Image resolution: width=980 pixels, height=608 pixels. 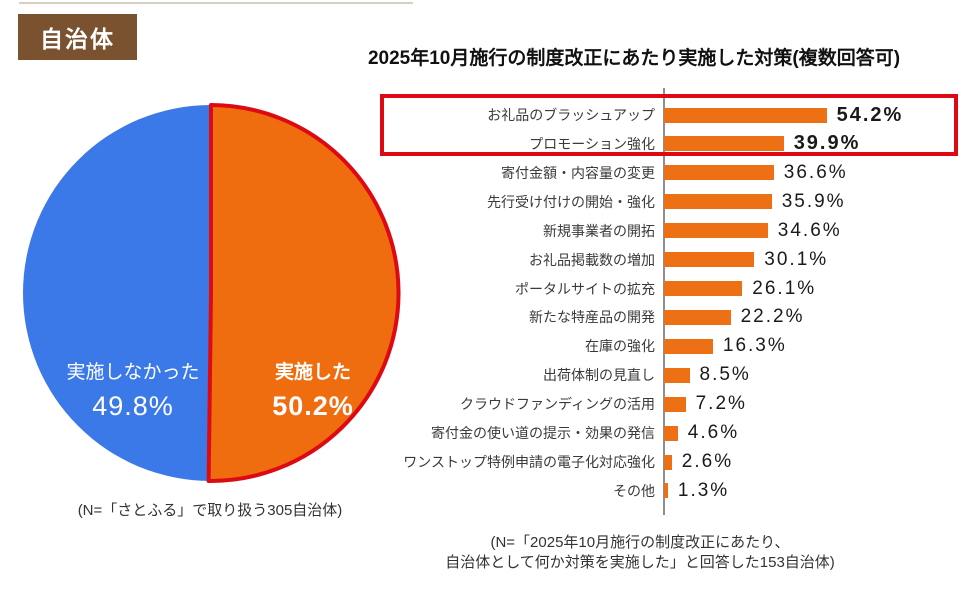 I want to click on bar-sample-note-line2: 自治体として何か対策を実施した」と回答した153自治体), so click(x=640, y=562).